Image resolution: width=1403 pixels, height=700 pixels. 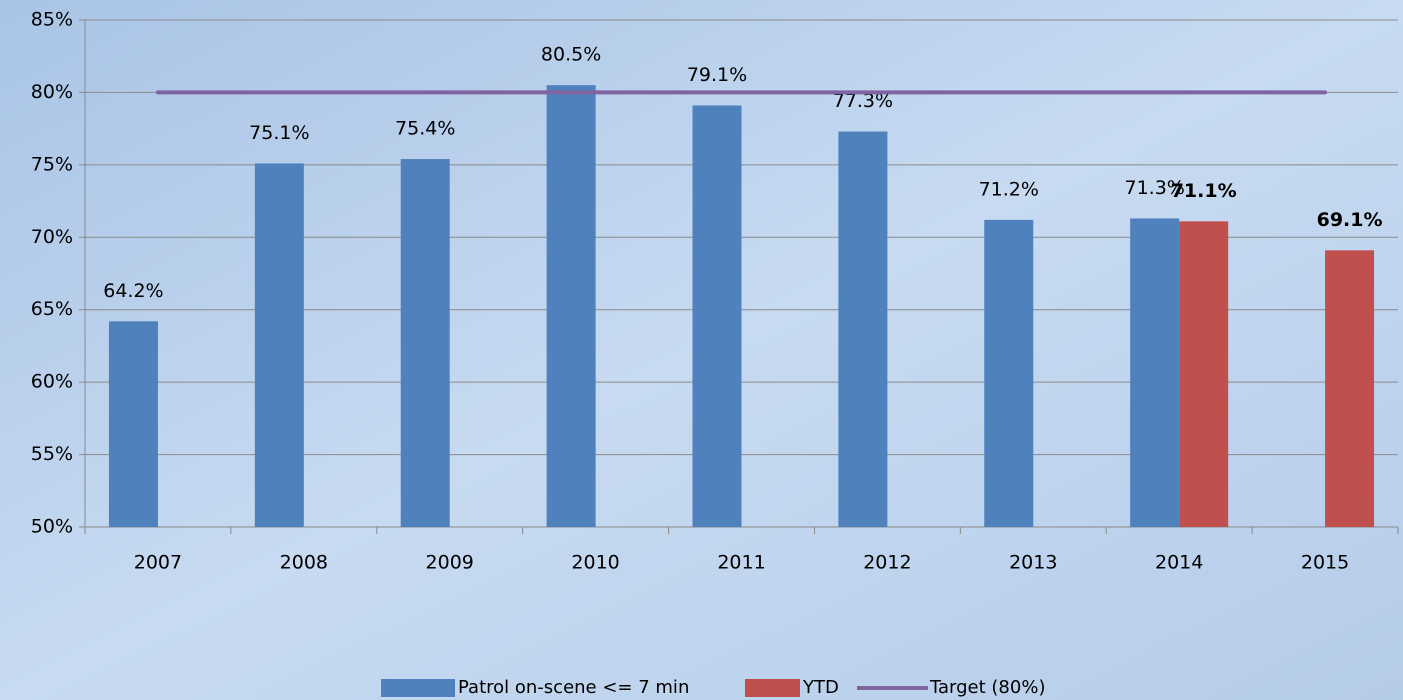 What do you see at coordinates (425, 129) in the screenshot?
I see `data-label: 75.4%` at bounding box center [425, 129].